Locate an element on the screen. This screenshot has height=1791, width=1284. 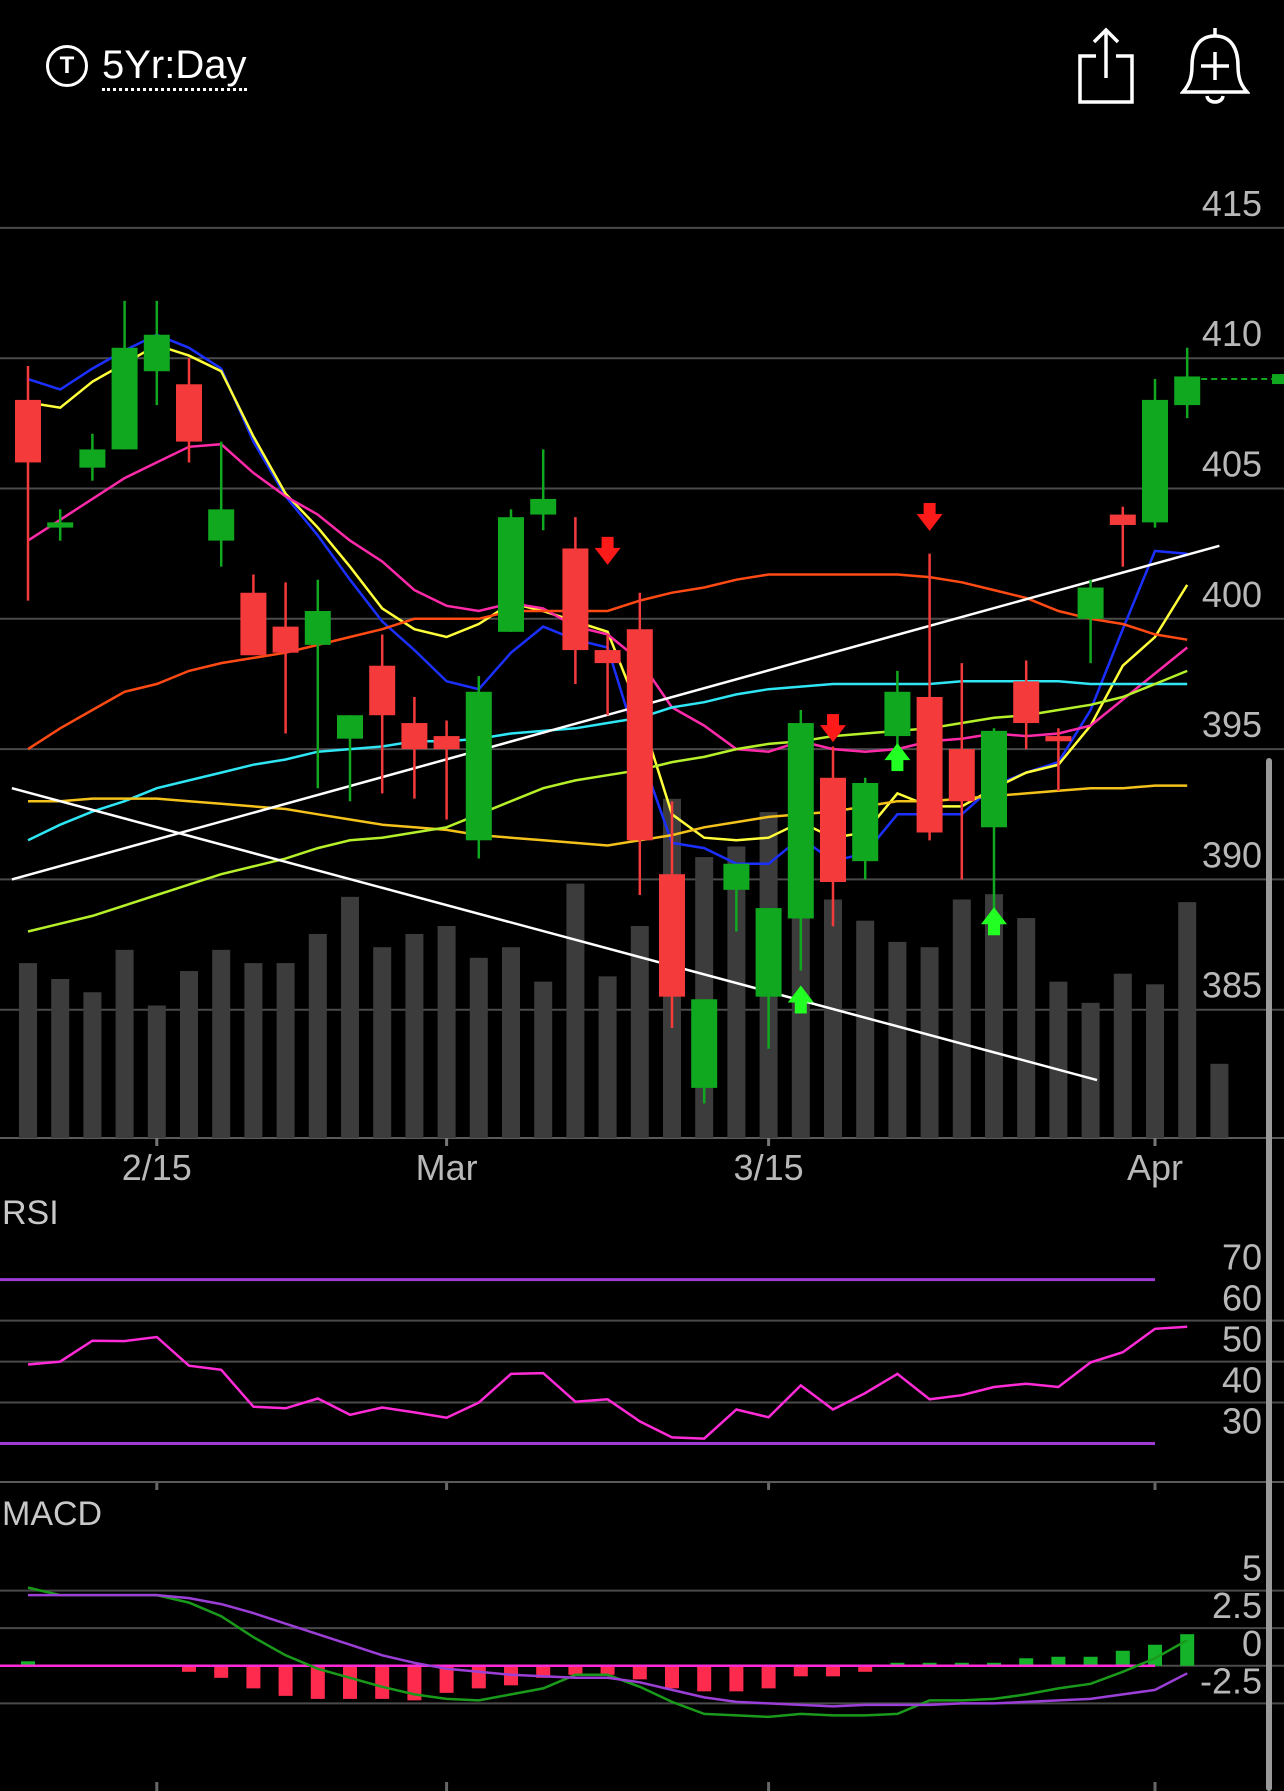
signal-arrows is located at coordinates (800, 758).